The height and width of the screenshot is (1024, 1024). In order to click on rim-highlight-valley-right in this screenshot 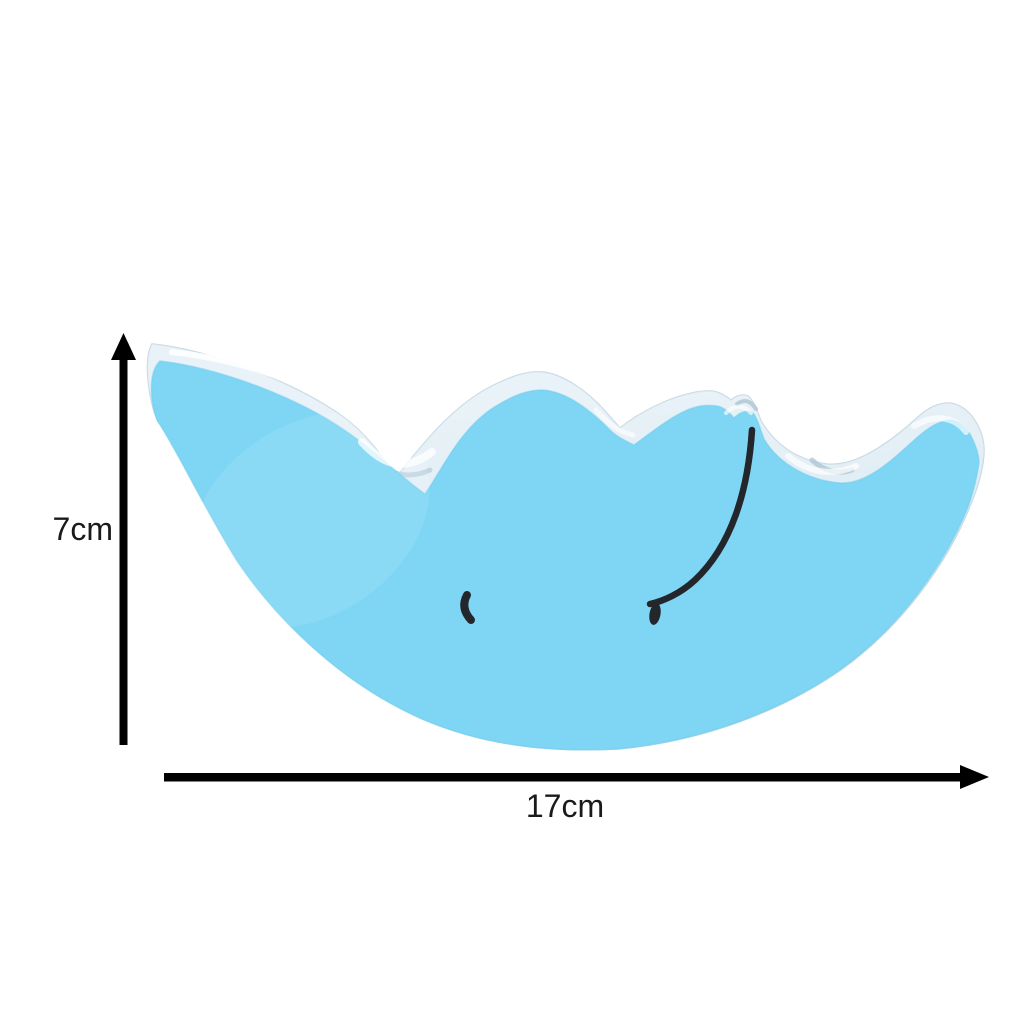, I will do `click(822, 464)`.